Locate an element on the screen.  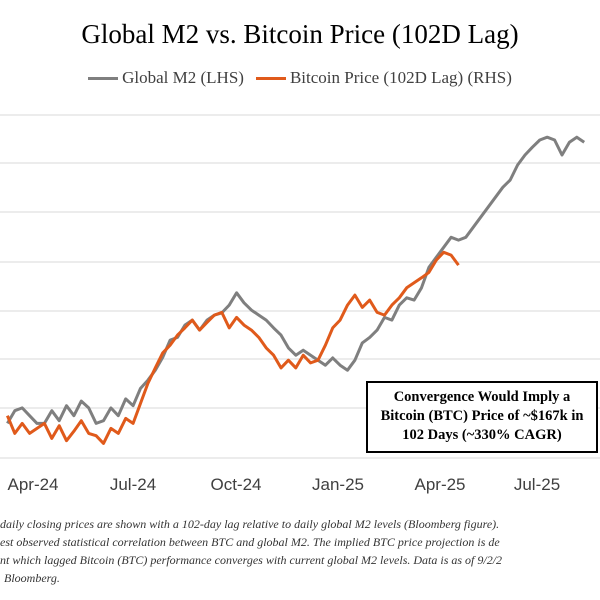
legend-item-m2: Global M2 (LHS) is located at coordinates (166, 78).